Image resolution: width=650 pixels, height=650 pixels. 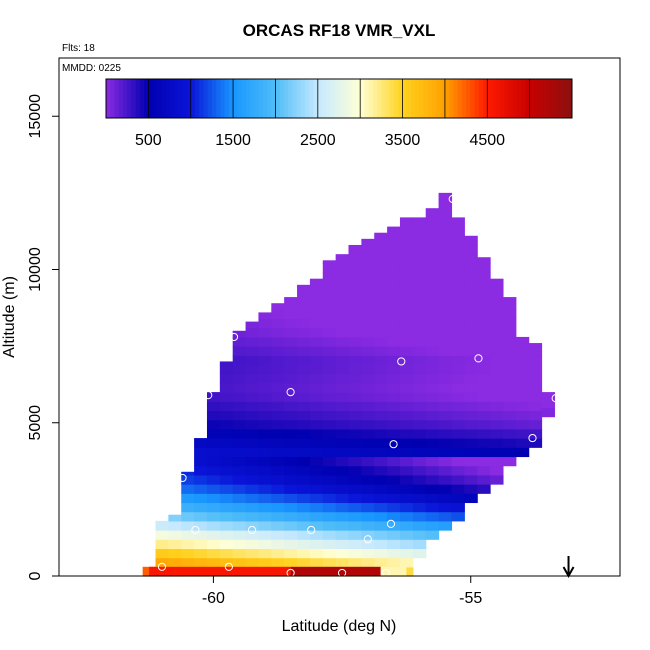 I want to click on colorbar-tick-label: 4500, so click(x=487, y=140).